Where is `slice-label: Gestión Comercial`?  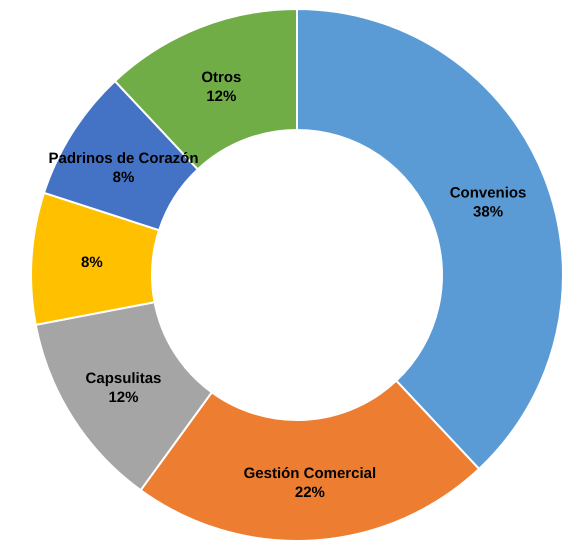
slice-label: Gestión Comercial is located at coordinates (310, 473).